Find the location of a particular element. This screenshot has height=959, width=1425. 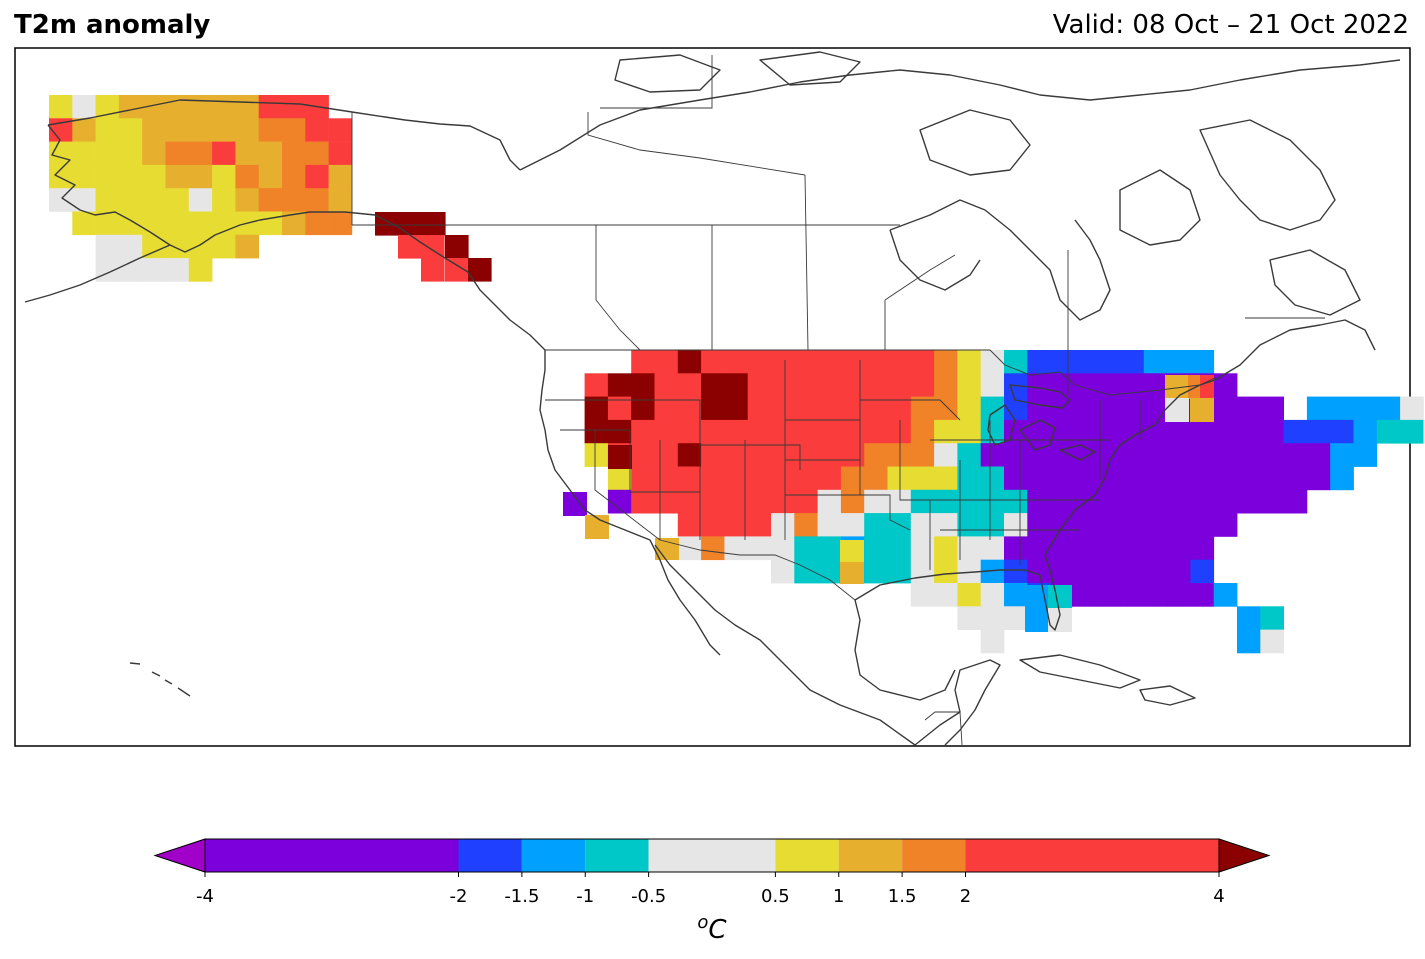

colorbar-body is located at coordinates (712, 855).